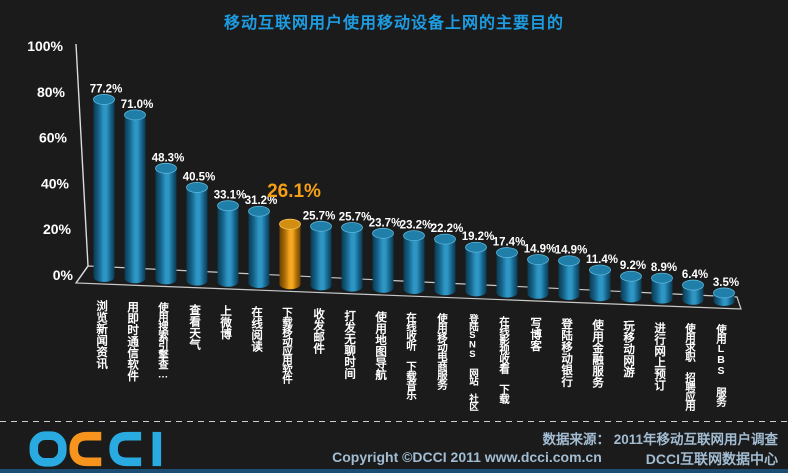 The image size is (788, 473). What do you see at coordinates (628, 349) in the screenshot?
I see `category-label: 玩移动网游` at bounding box center [628, 349].